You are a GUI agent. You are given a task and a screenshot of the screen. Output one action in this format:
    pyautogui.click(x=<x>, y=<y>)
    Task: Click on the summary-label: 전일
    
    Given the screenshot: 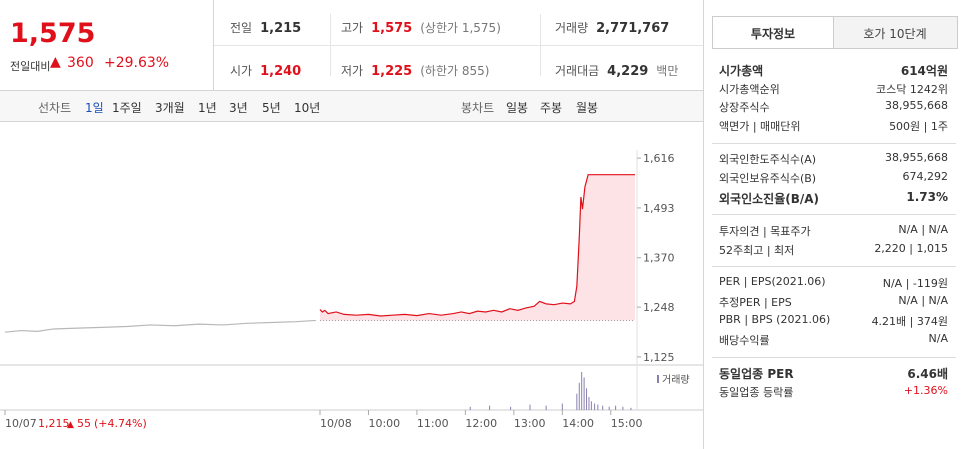 What is the action you would take?
    pyautogui.click(x=241, y=28)
    